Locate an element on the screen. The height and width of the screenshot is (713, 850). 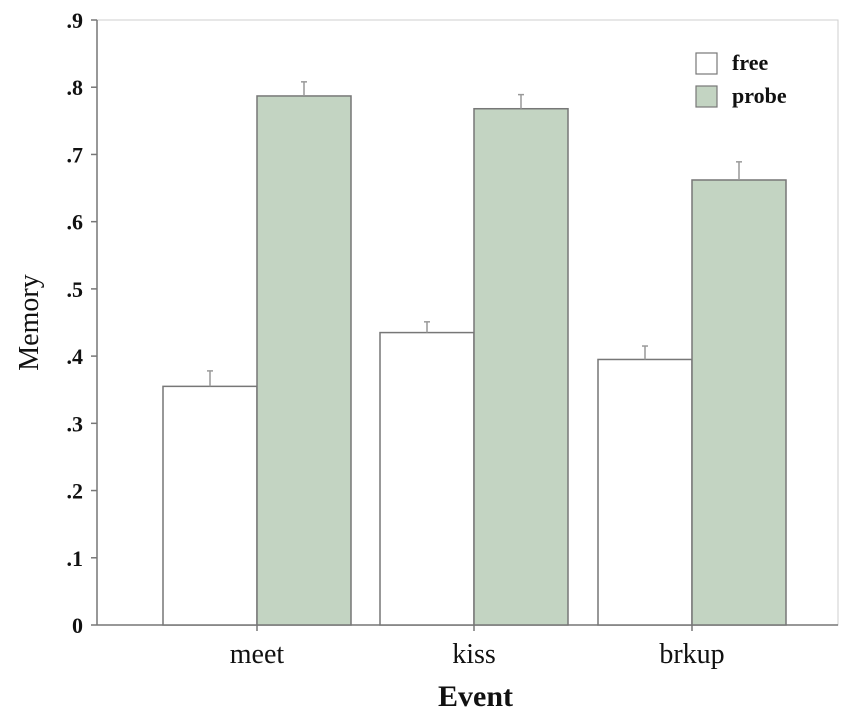
y-tick-label: .4 is located at coordinates (75, 356).